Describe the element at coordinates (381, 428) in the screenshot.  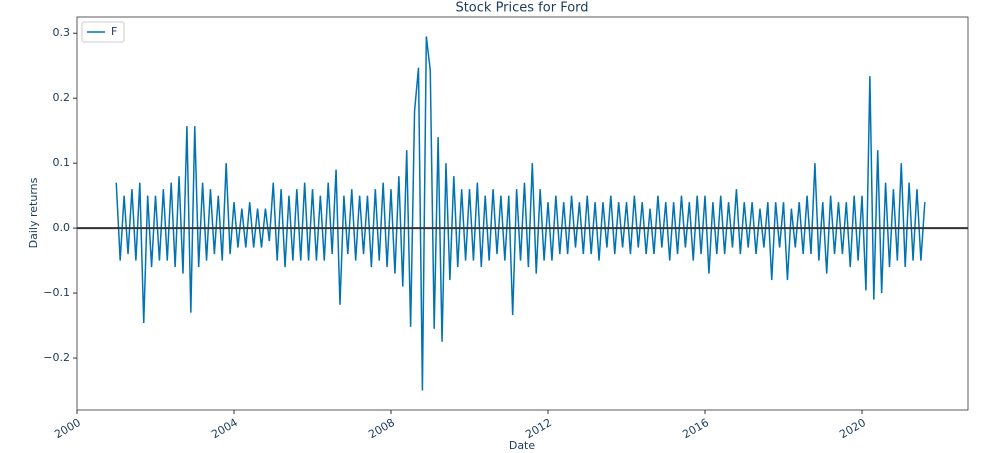
I see `x-tick-label: 2008` at that location.